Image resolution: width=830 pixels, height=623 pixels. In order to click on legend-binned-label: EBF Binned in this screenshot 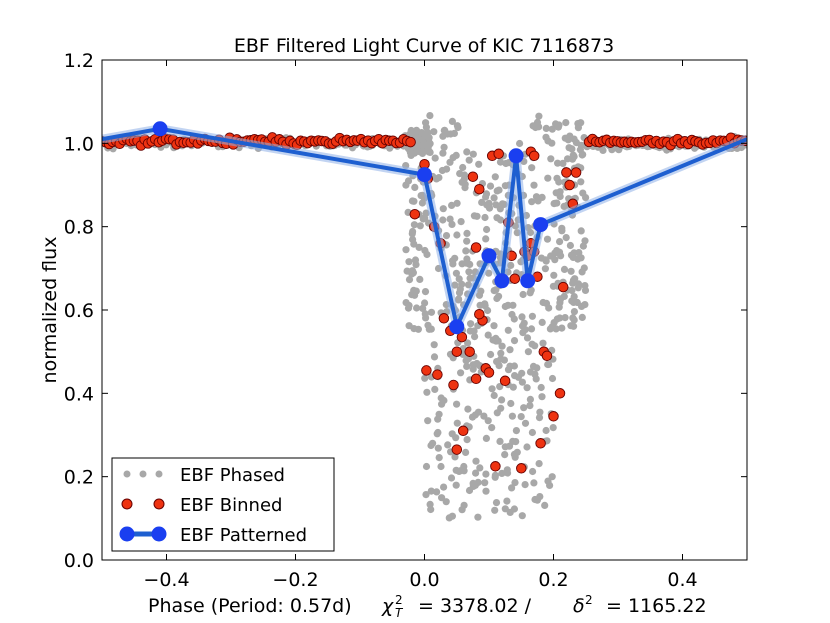, I will do `click(231, 505)`.